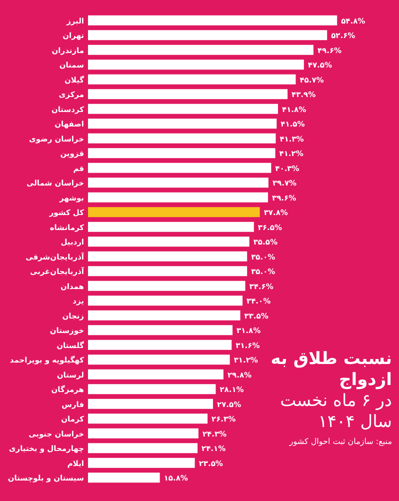  What do you see at coordinates (340, 441) in the screenshot?
I see `annotation: منبع: سازمان ثبت احوال کشور` at bounding box center [340, 441].